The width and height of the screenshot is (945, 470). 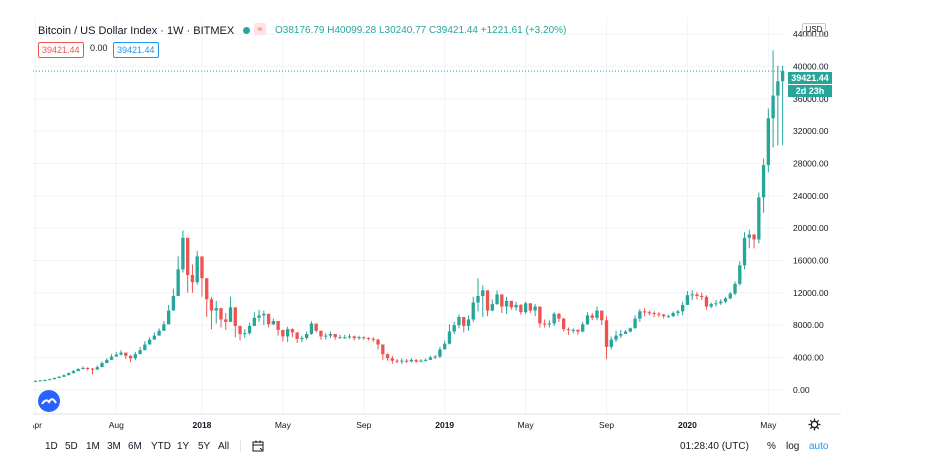 I want to click on approx-icon: ≈, so click(x=260, y=29).